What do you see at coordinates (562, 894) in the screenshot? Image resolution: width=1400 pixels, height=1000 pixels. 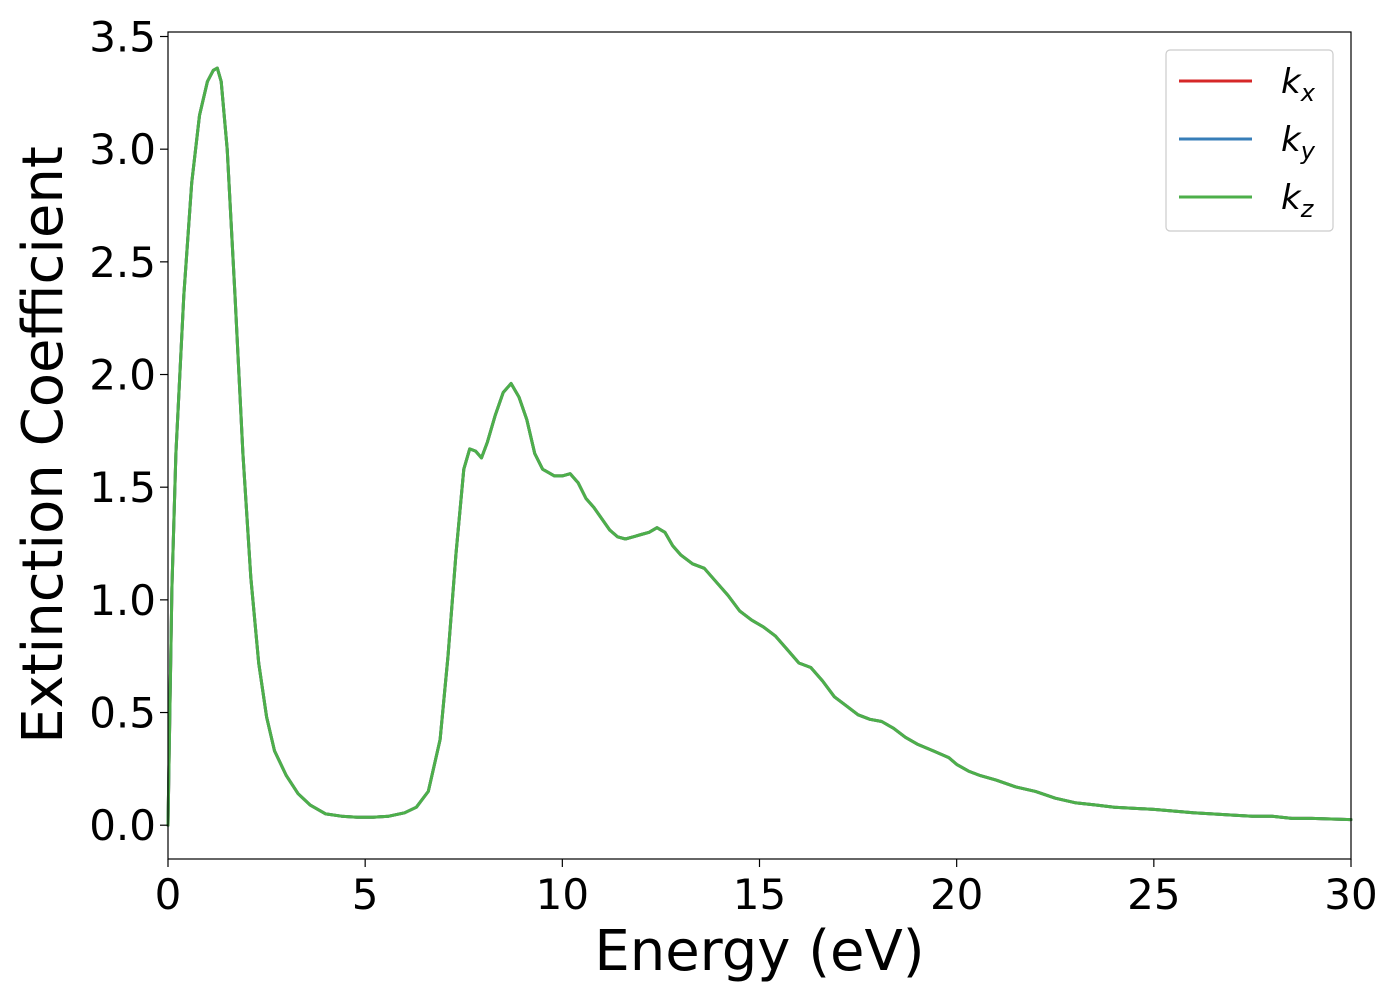 I see `x-tick-label: 10` at bounding box center [562, 894].